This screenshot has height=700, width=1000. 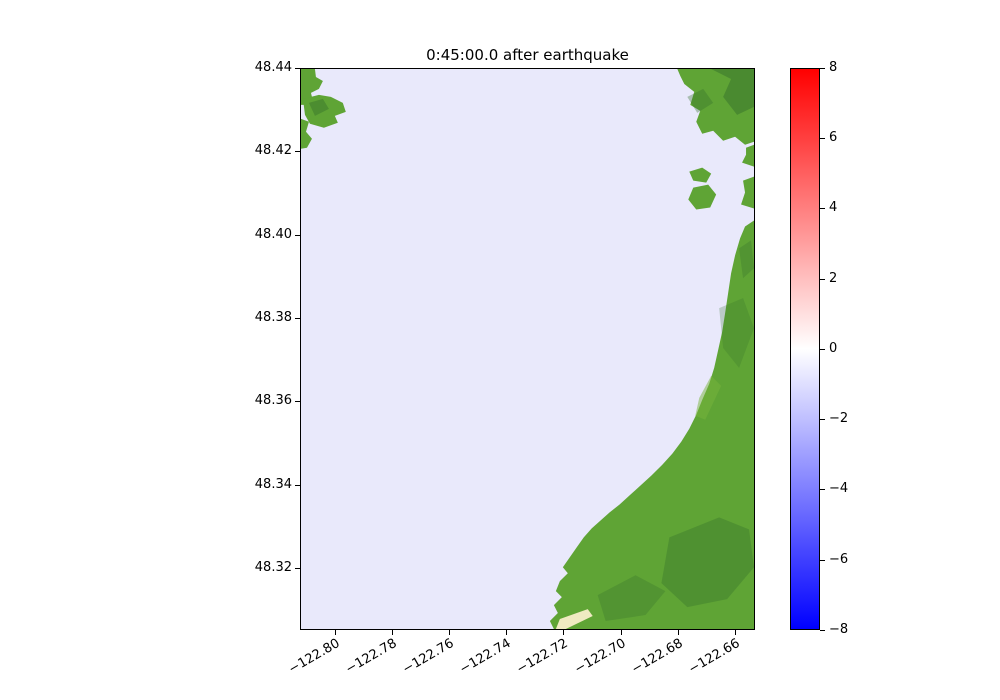 I want to click on terrain-shading-topleft, so click(x=318, y=107).